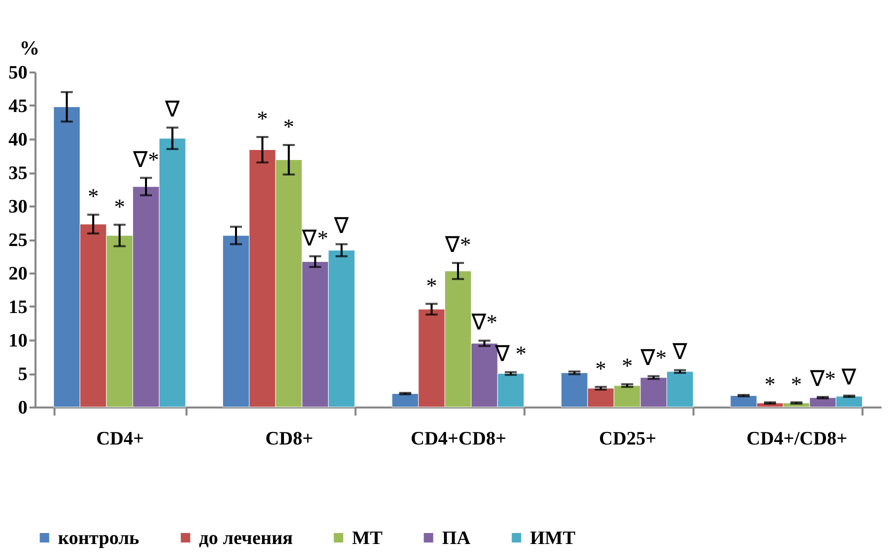  Describe the element at coordinates (23, 374) in the screenshot. I see `y-tick-label: 5` at that location.